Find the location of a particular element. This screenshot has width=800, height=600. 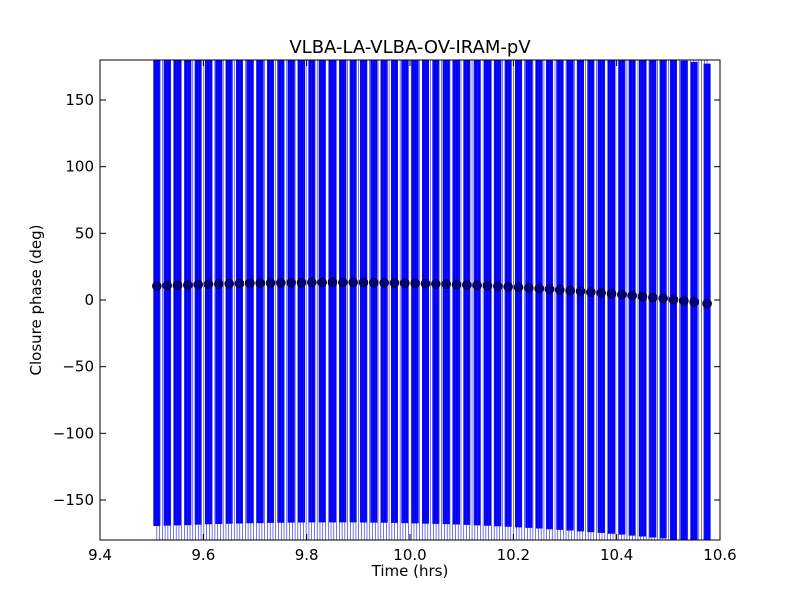

x-tick-label: 10.0 is located at coordinates (409, 555).